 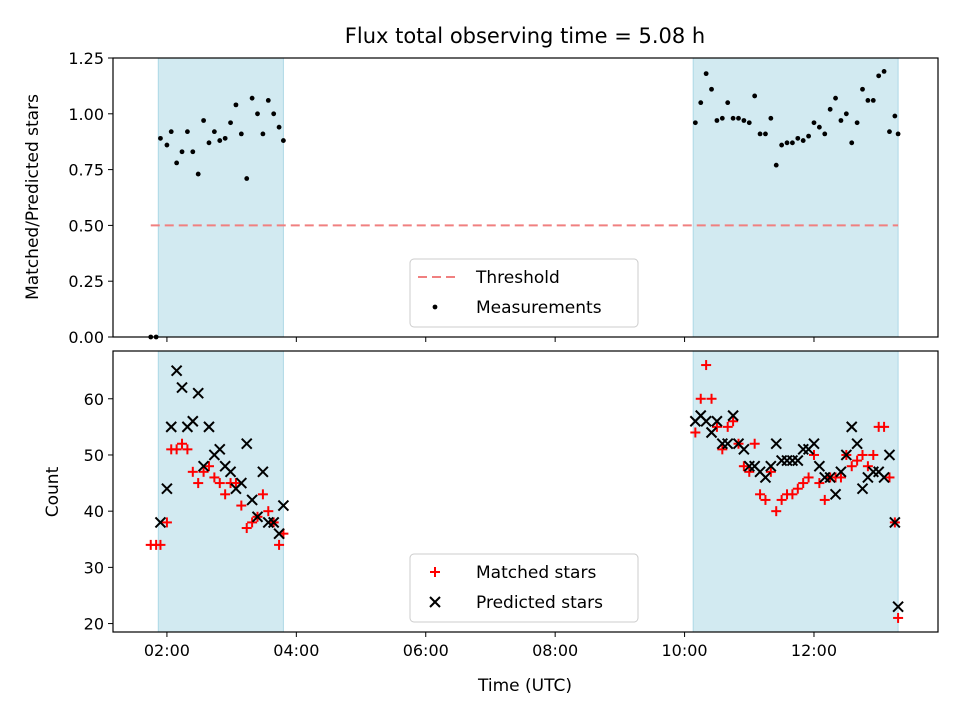 I want to click on figure-title: Flux total observing time = 5.08 h, so click(x=525, y=36).